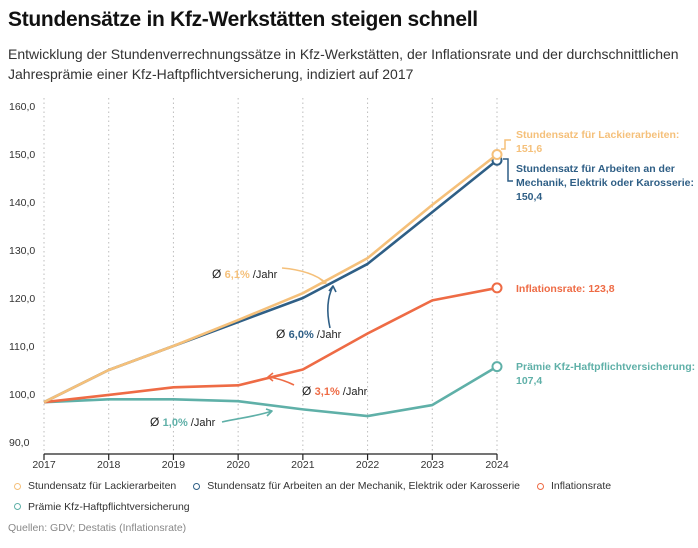 This screenshot has width=698, height=548. Describe the element at coordinates (497, 465) in the screenshot. I see `x-tick-label: 2024` at that location.